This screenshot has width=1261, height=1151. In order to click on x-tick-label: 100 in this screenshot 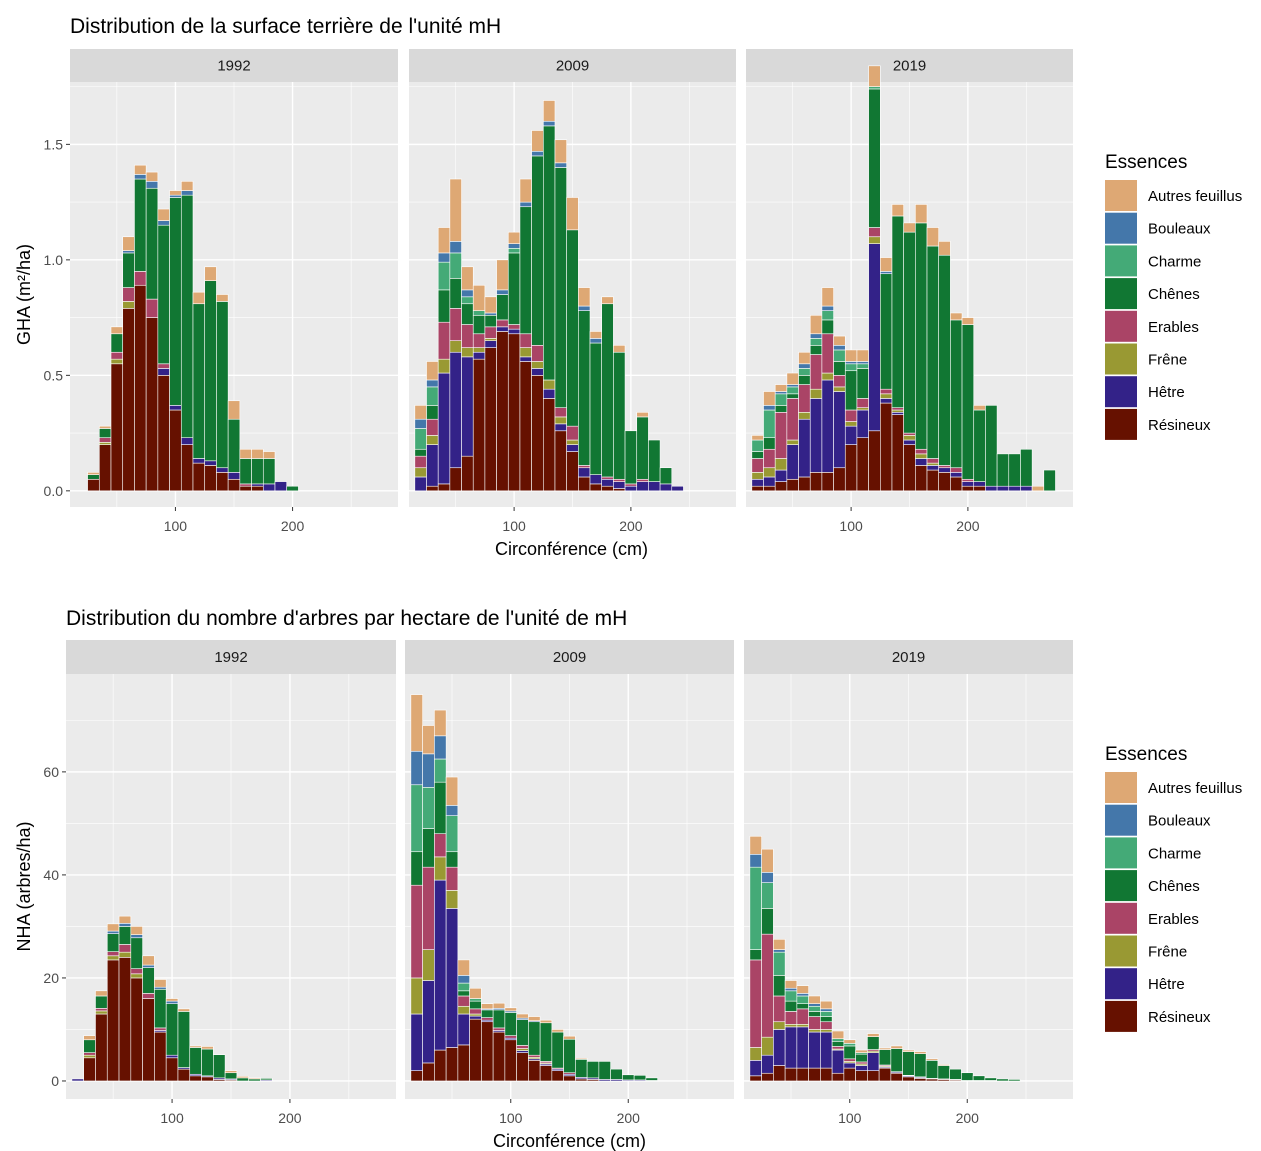, I will do `click(176, 526)`.